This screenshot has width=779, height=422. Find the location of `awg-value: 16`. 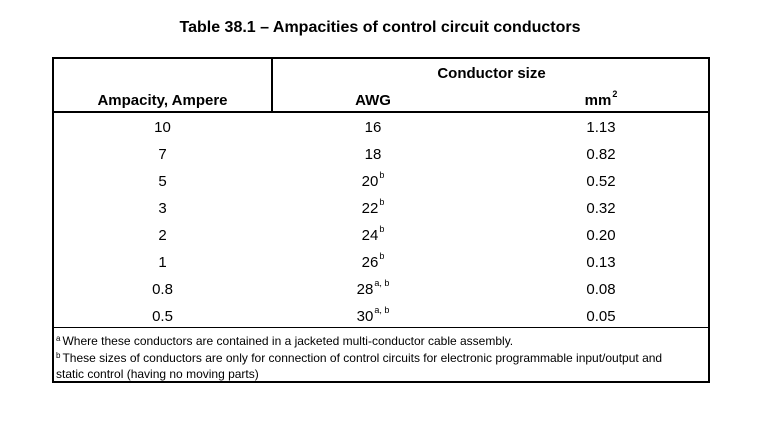

awg-value: 16 is located at coordinates (373, 127).